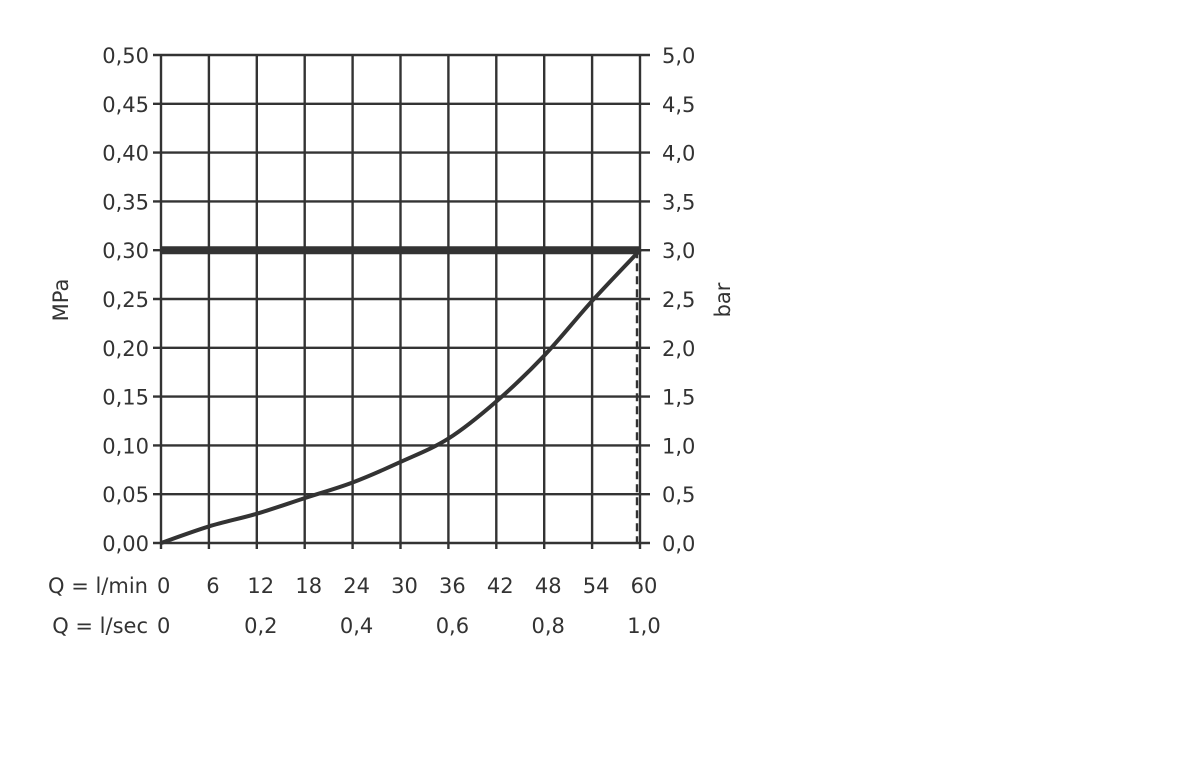 The width and height of the screenshot is (1200, 769). I want to click on y-tick-label-left: 0,00, so click(125, 544).